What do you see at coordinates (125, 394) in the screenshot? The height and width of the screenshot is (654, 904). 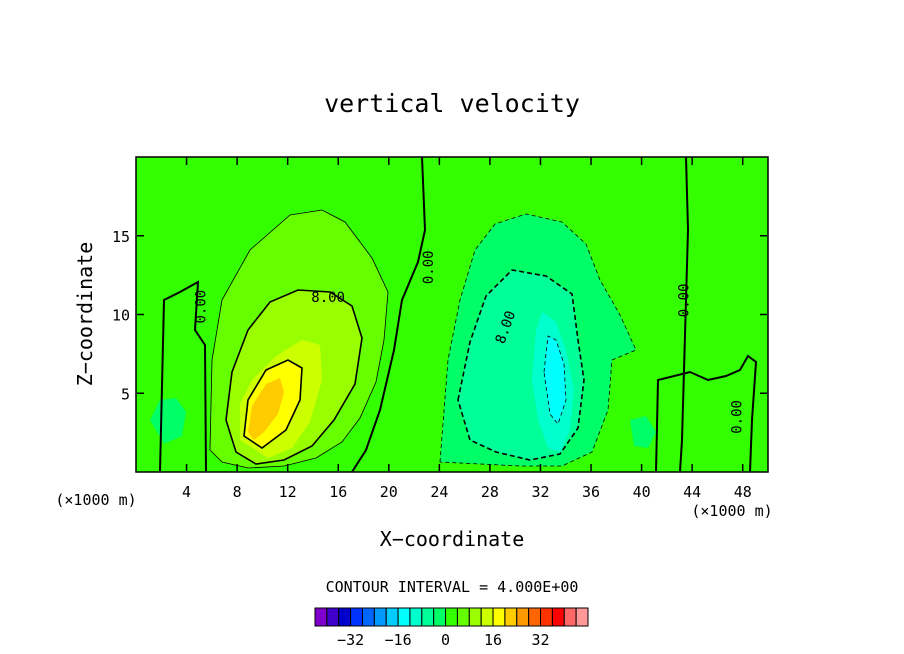 I see `y-tick-label: 5` at bounding box center [125, 394].